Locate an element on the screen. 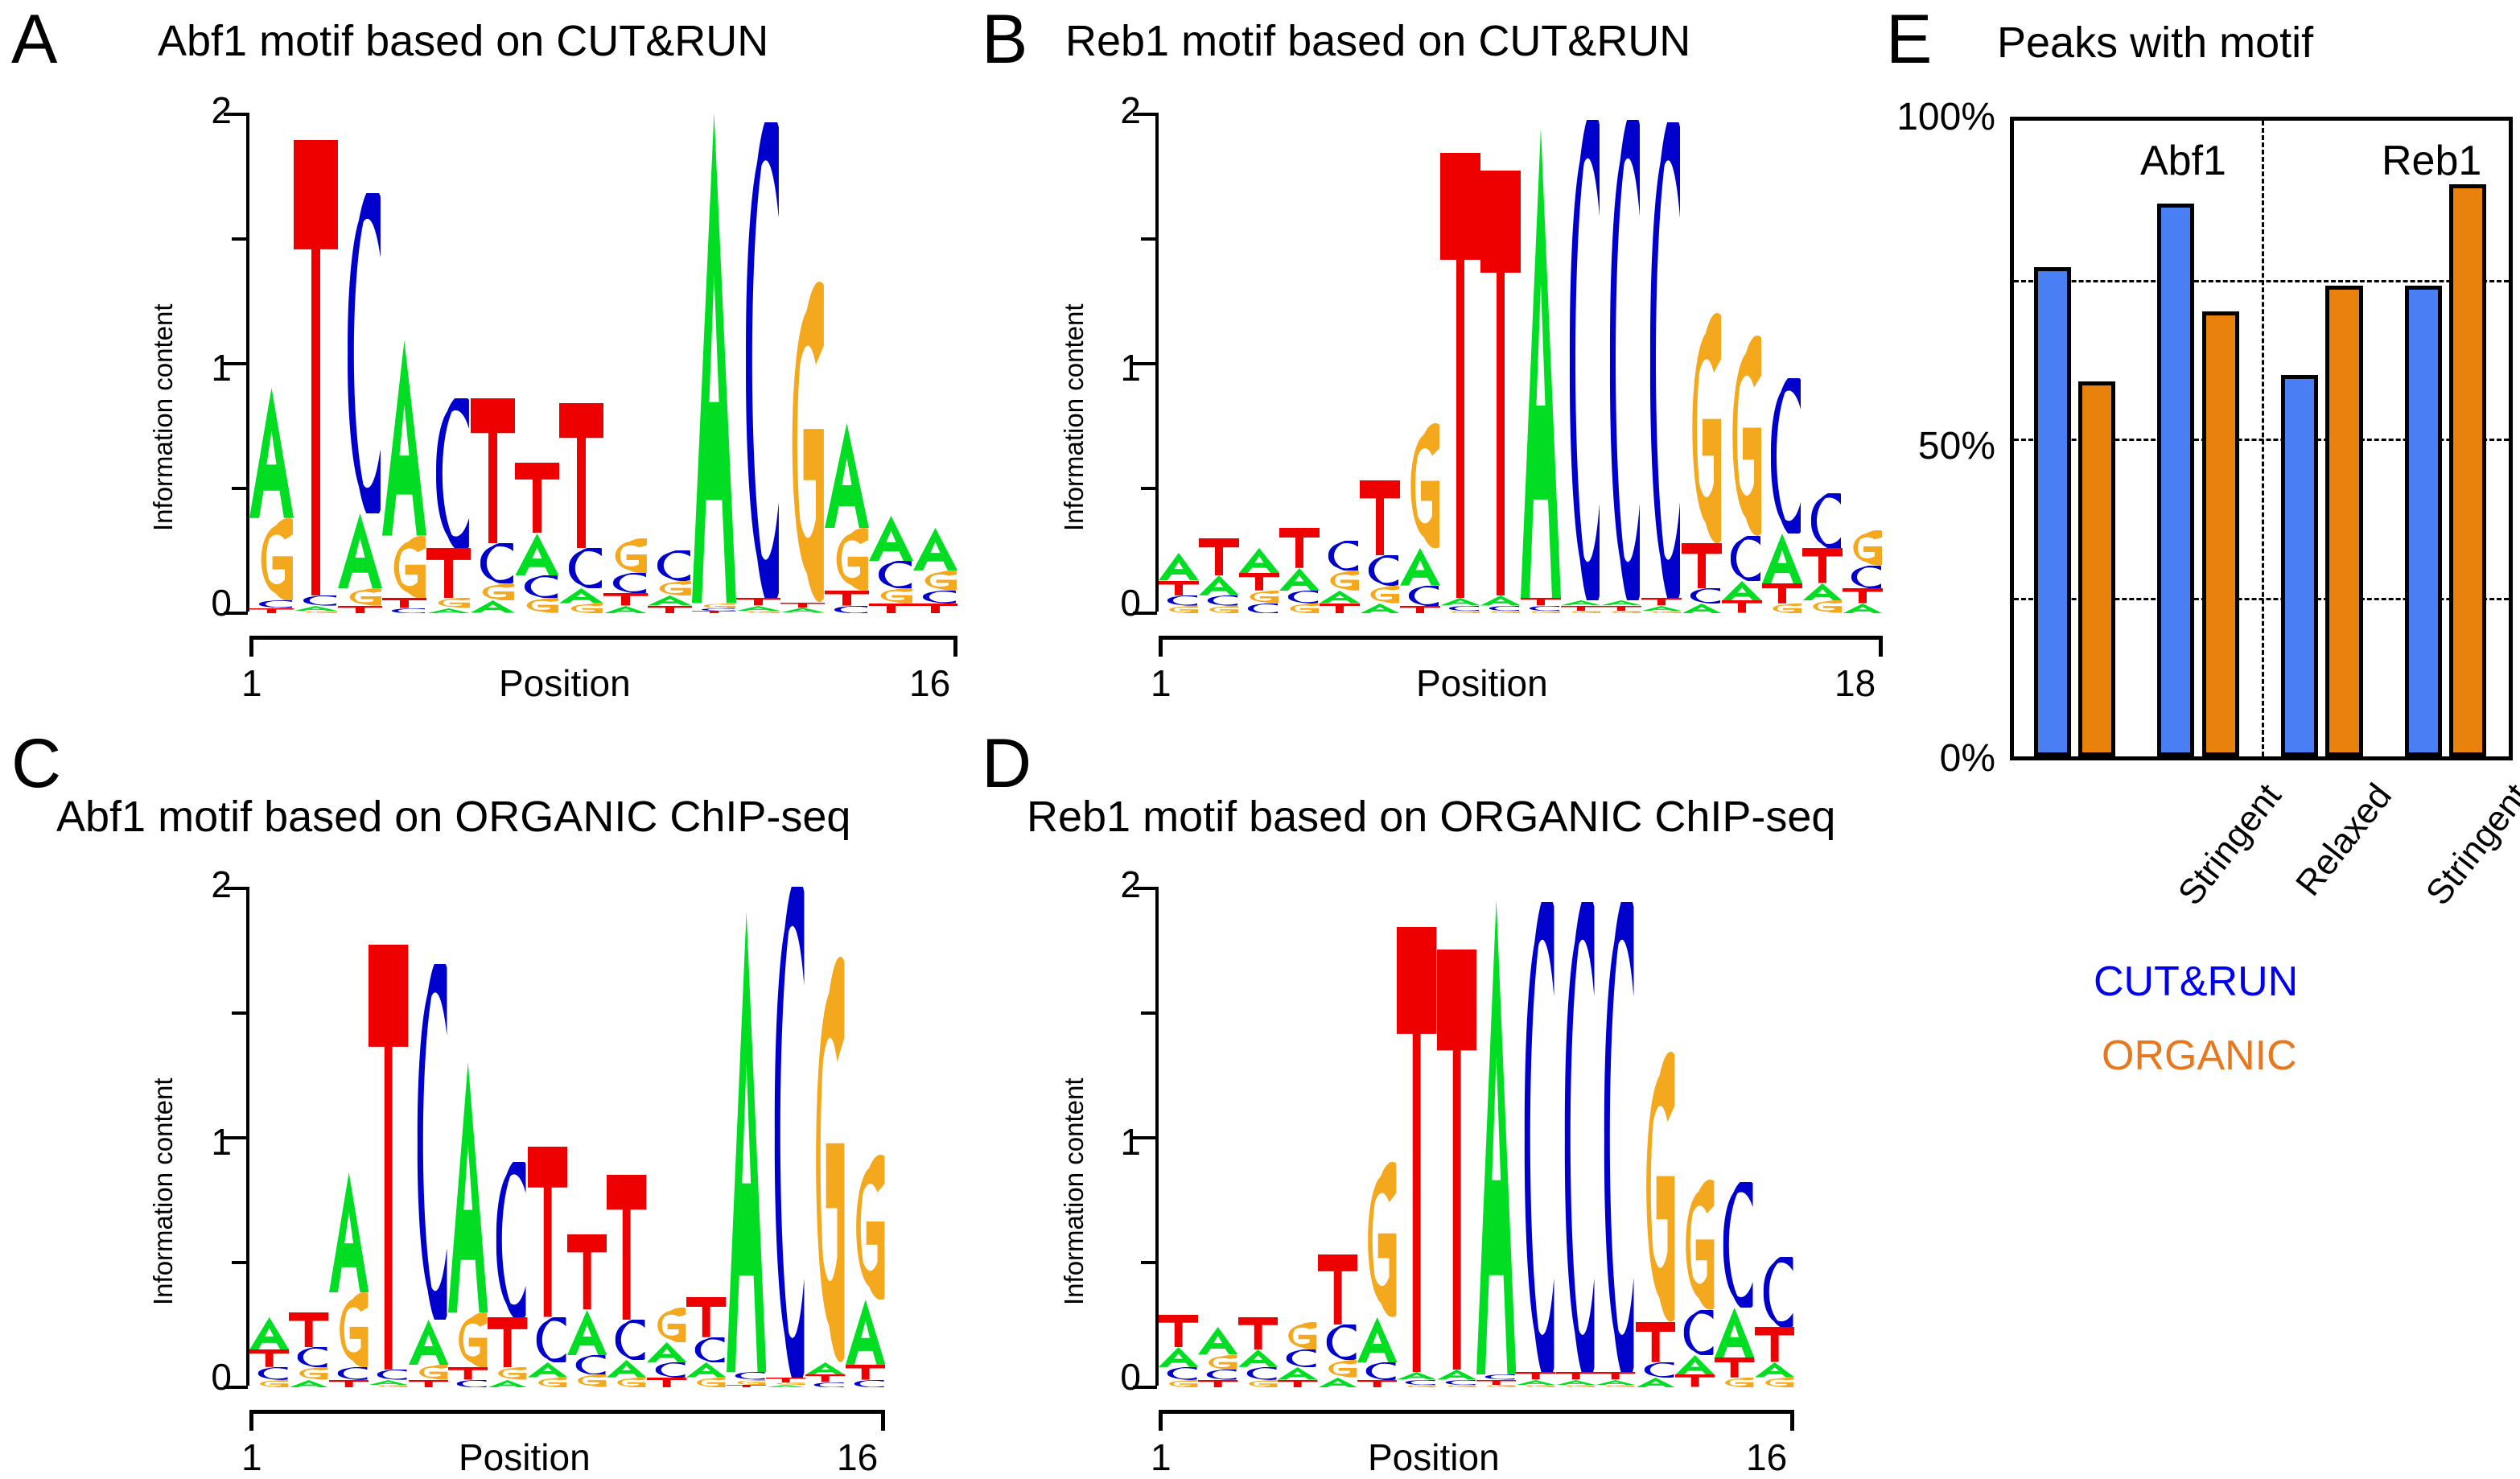 The width and height of the screenshot is (2520, 1479). panel-a-ytick-0: 0 is located at coordinates (221, 603).